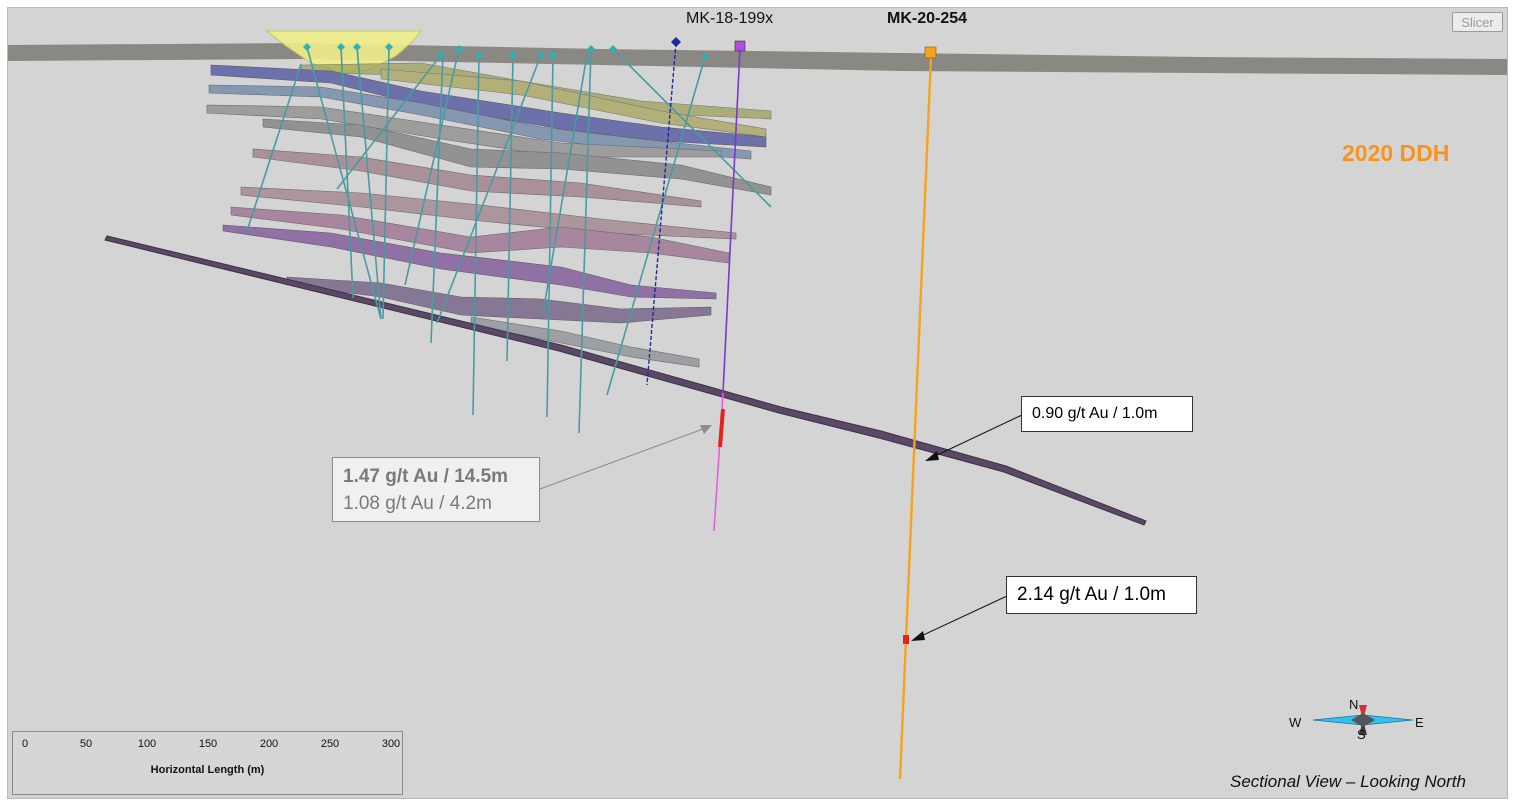 The image size is (1517, 809). What do you see at coordinates (207, 770) in the screenshot?
I see `scale-bar-title: Horizontal Length (m)` at bounding box center [207, 770].